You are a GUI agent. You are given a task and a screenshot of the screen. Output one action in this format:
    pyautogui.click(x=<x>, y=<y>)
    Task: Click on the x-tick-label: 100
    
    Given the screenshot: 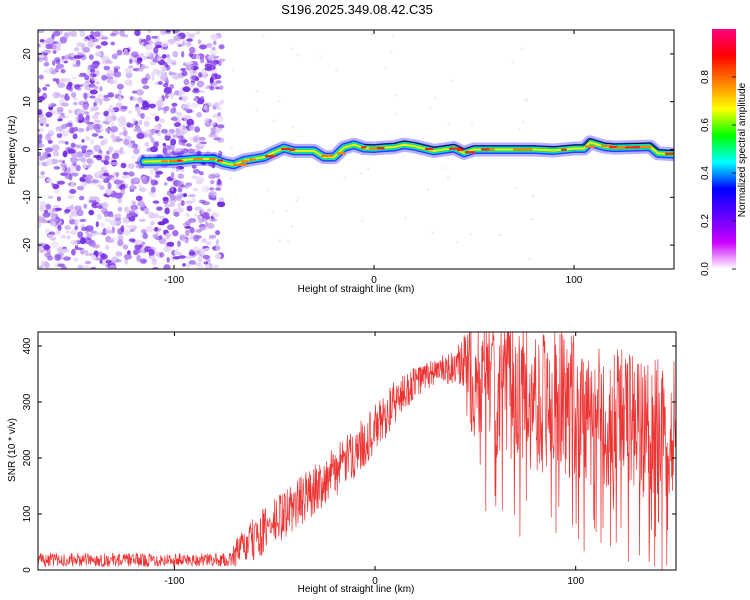 What is the action you would take?
    pyautogui.click(x=575, y=581)
    